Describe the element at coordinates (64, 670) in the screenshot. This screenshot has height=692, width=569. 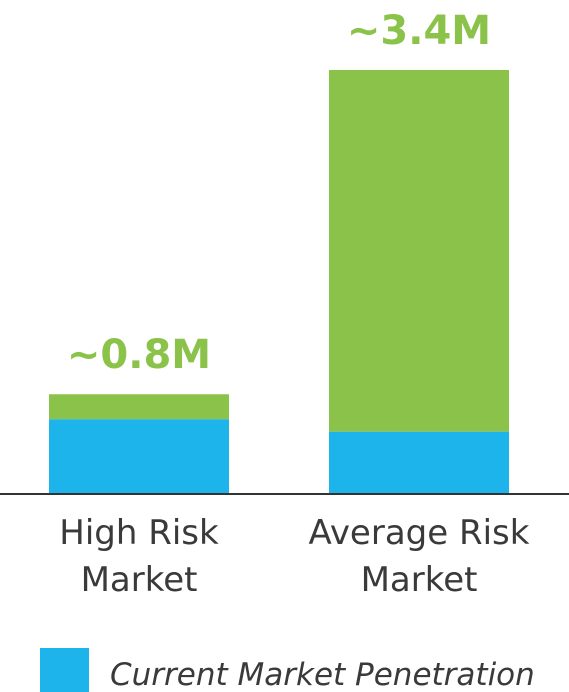
I see `legend-swatch` at that location.